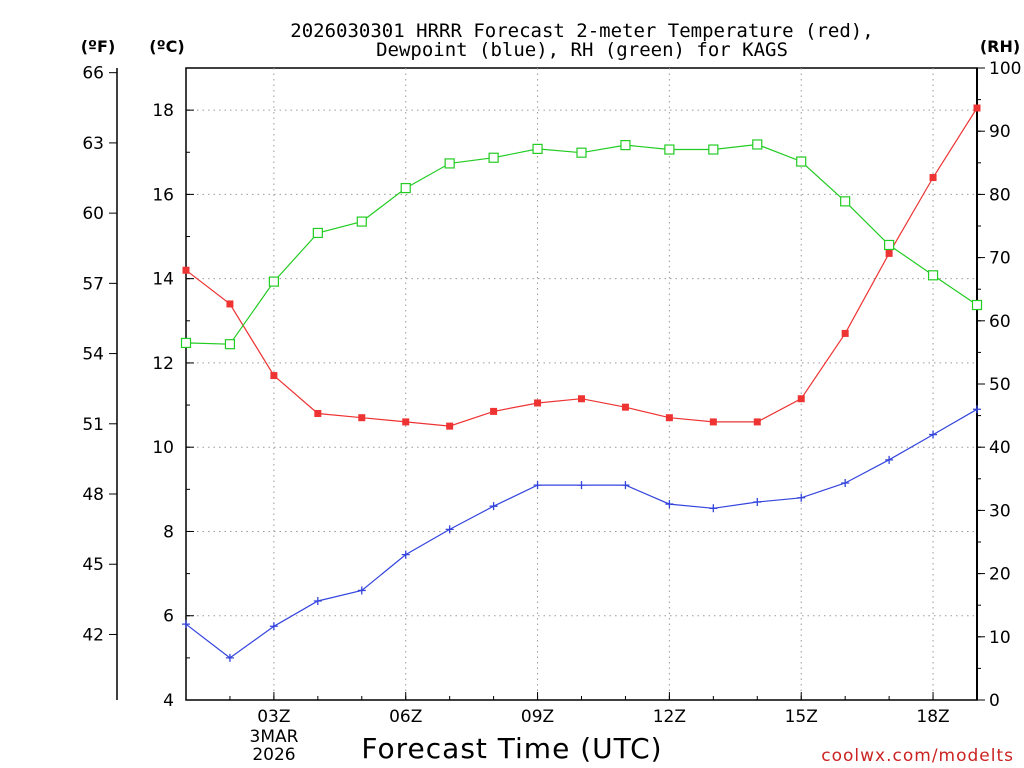 Image resolution: width=1024 pixels, height=768 pixels. What do you see at coordinates (1000, 385) in the screenshot?
I see `rh-tick-label: 50` at bounding box center [1000, 385].